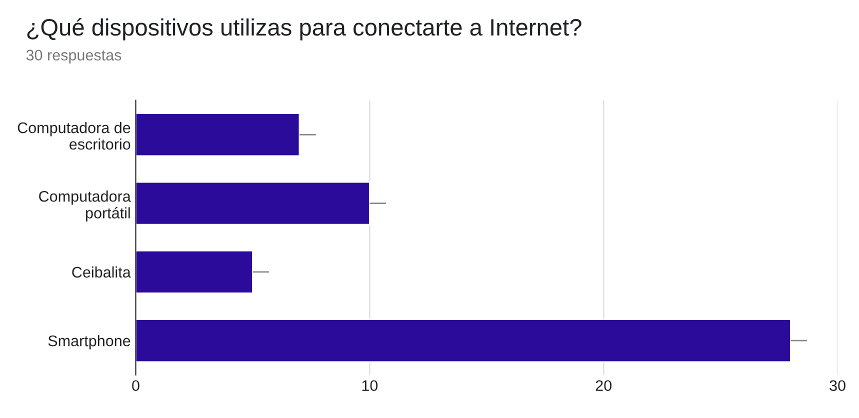 This screenshot has height=418, width=859. I want to click on chart-subtitle: 30 respuestas, so click(74, 57).